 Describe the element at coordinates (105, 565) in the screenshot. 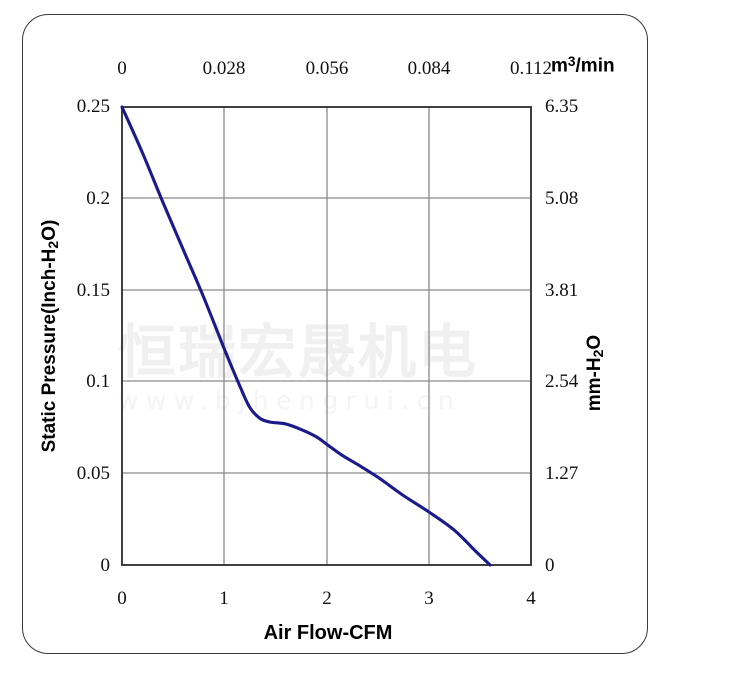

I see `left-tick-5: 0` at that location.